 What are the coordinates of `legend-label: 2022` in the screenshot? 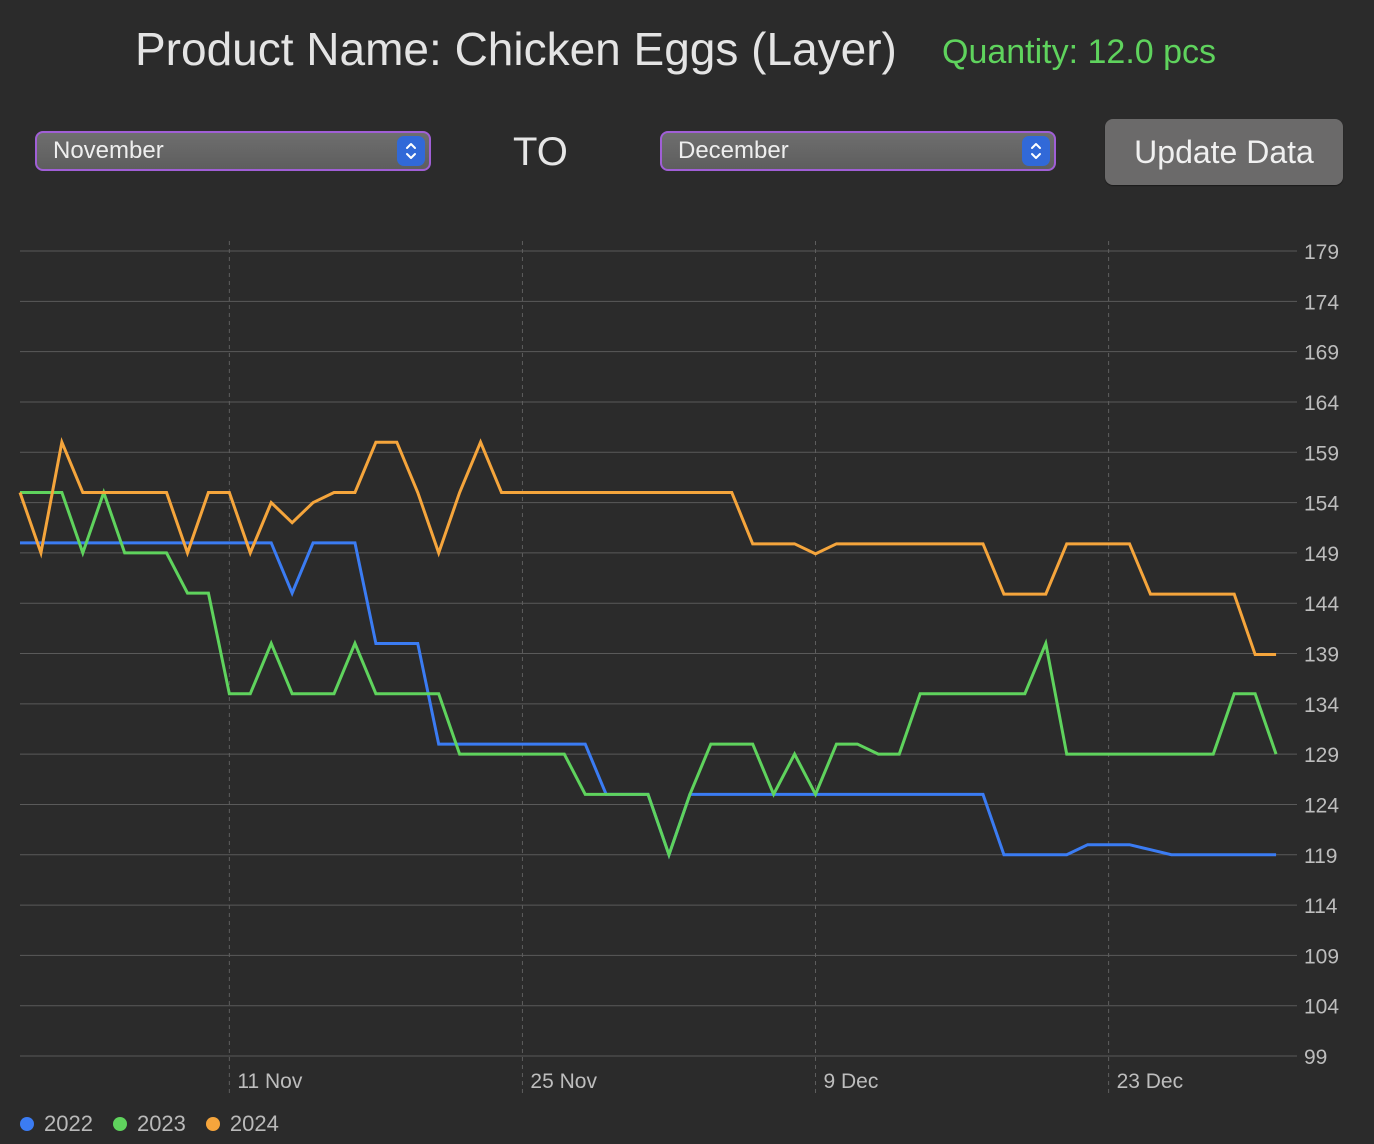 It's located at (68, 1123).